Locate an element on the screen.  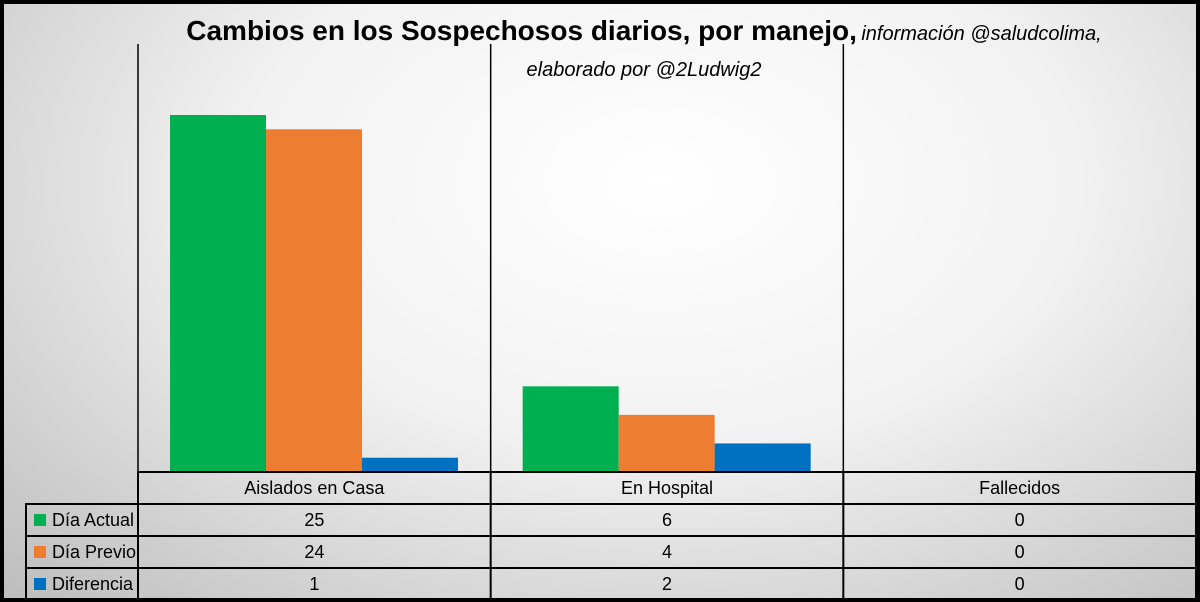
data-value: 6 is located at coordinates (667, 520).